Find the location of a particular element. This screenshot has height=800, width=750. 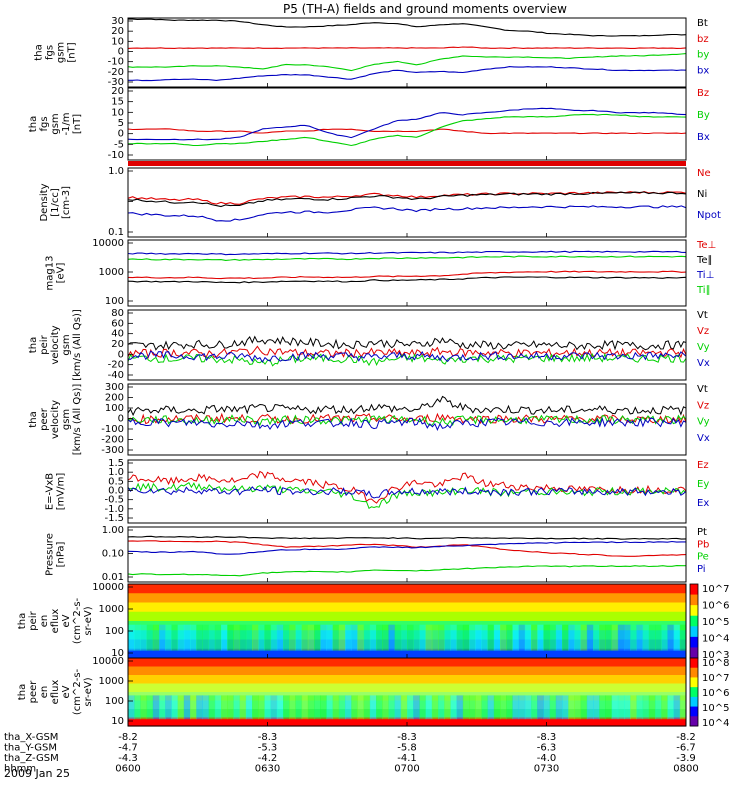

y-tick-label: -10 is located at coordinates (116, 155).